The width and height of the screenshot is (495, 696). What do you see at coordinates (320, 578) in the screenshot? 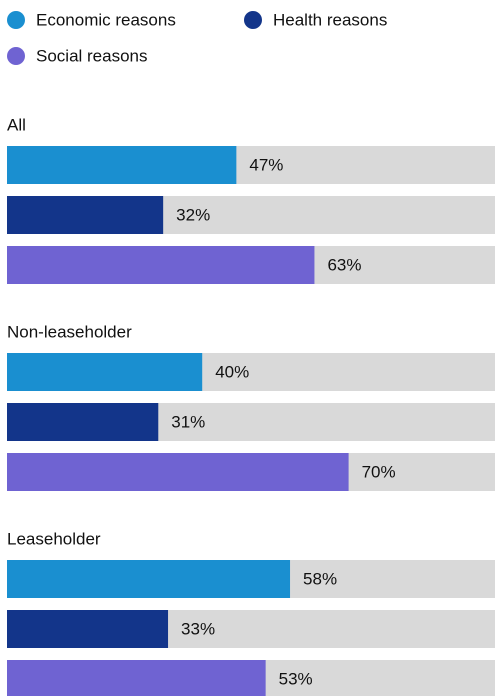
I see `value-label: 58%` at bounding box center [320, 578].